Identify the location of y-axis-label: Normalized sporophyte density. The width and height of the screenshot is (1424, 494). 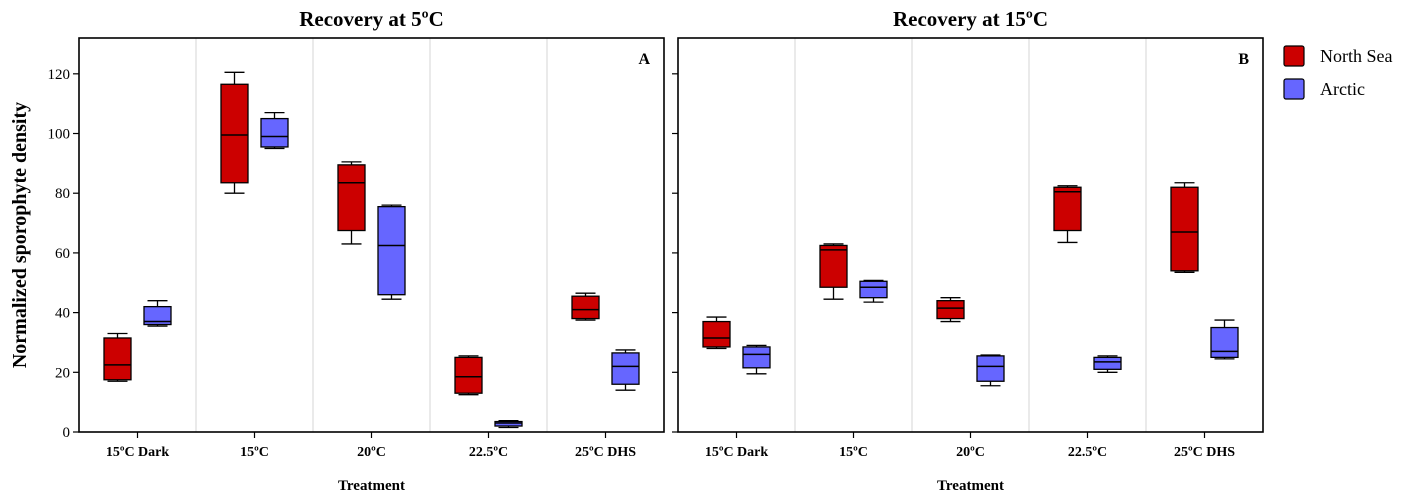
(20, 235).